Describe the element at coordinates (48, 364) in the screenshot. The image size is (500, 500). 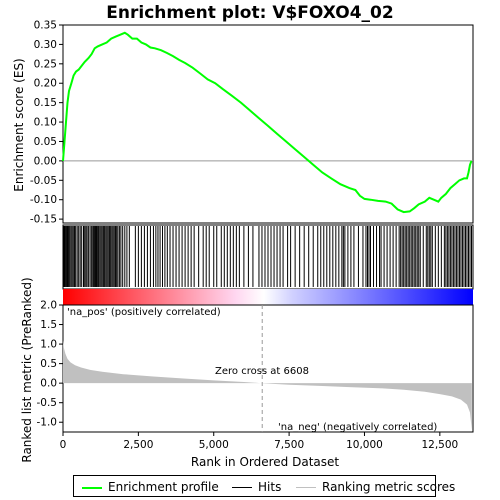
I see `metric-ytick-label: 0.5` at that location.